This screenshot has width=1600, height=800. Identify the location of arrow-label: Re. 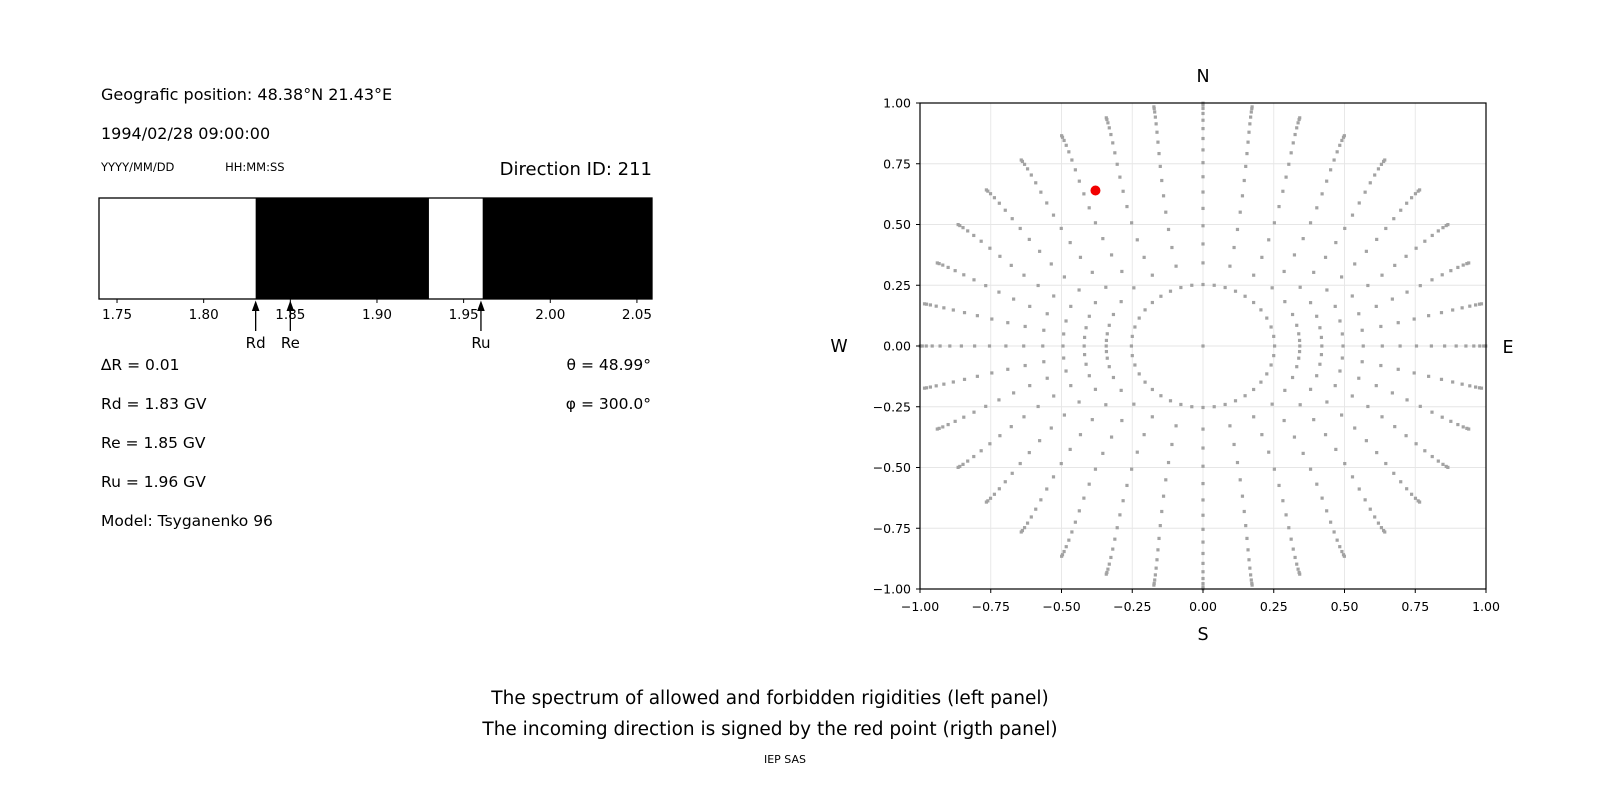
(290, 343).